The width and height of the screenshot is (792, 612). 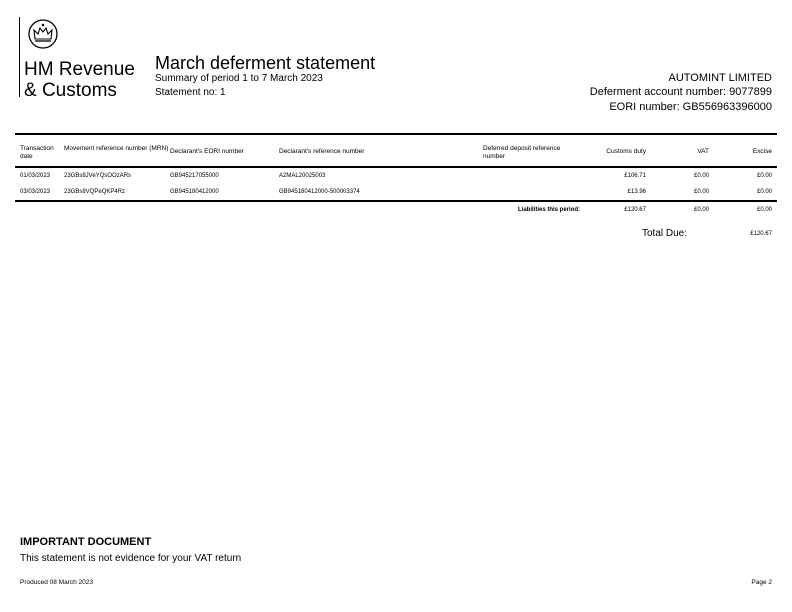 I want to click on crown-icon, so click(x=43, y=34).